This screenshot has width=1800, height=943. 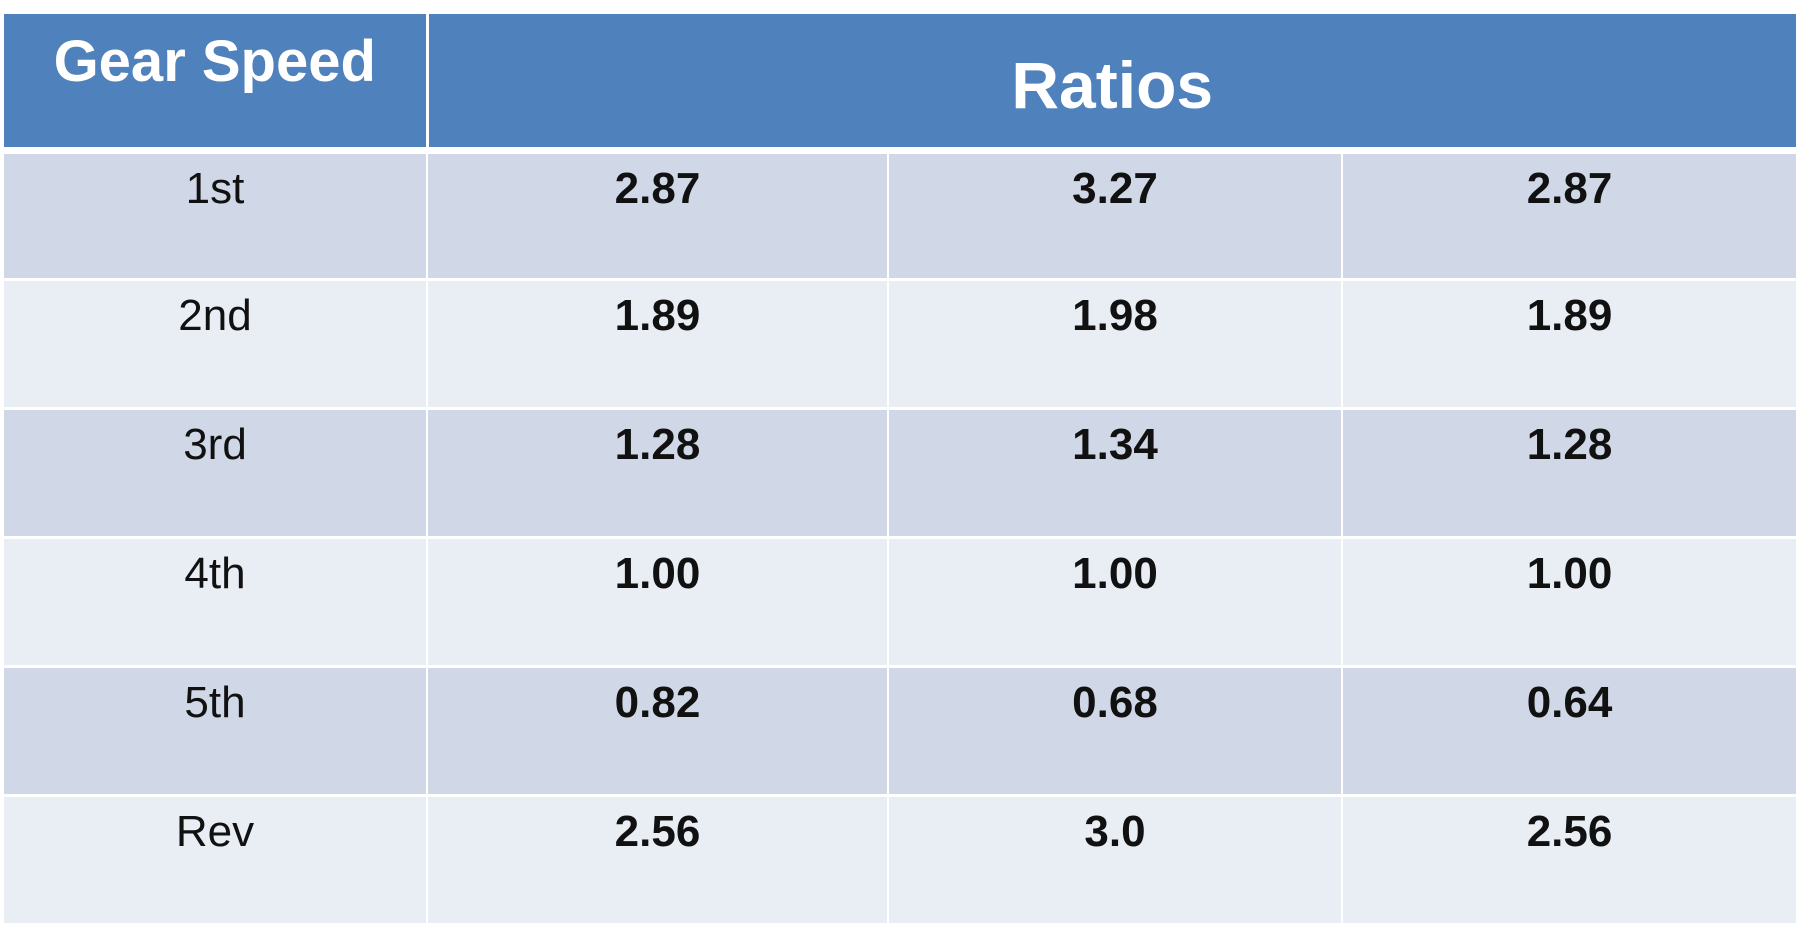 What do you see at coordinates (1115, 473) in the screenshot?
I see `ratio-cell: 1.34` at bounding box center [1115, 473].